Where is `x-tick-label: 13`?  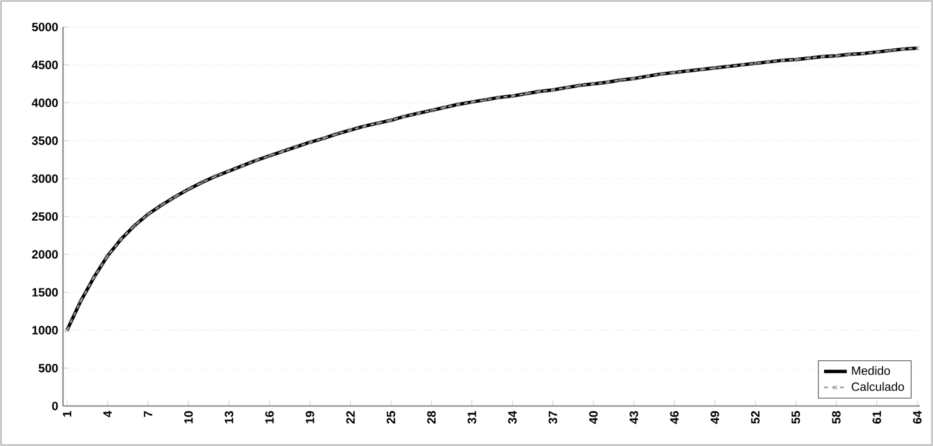
x-tick-label: 13 is located at coordinates (229, 417).